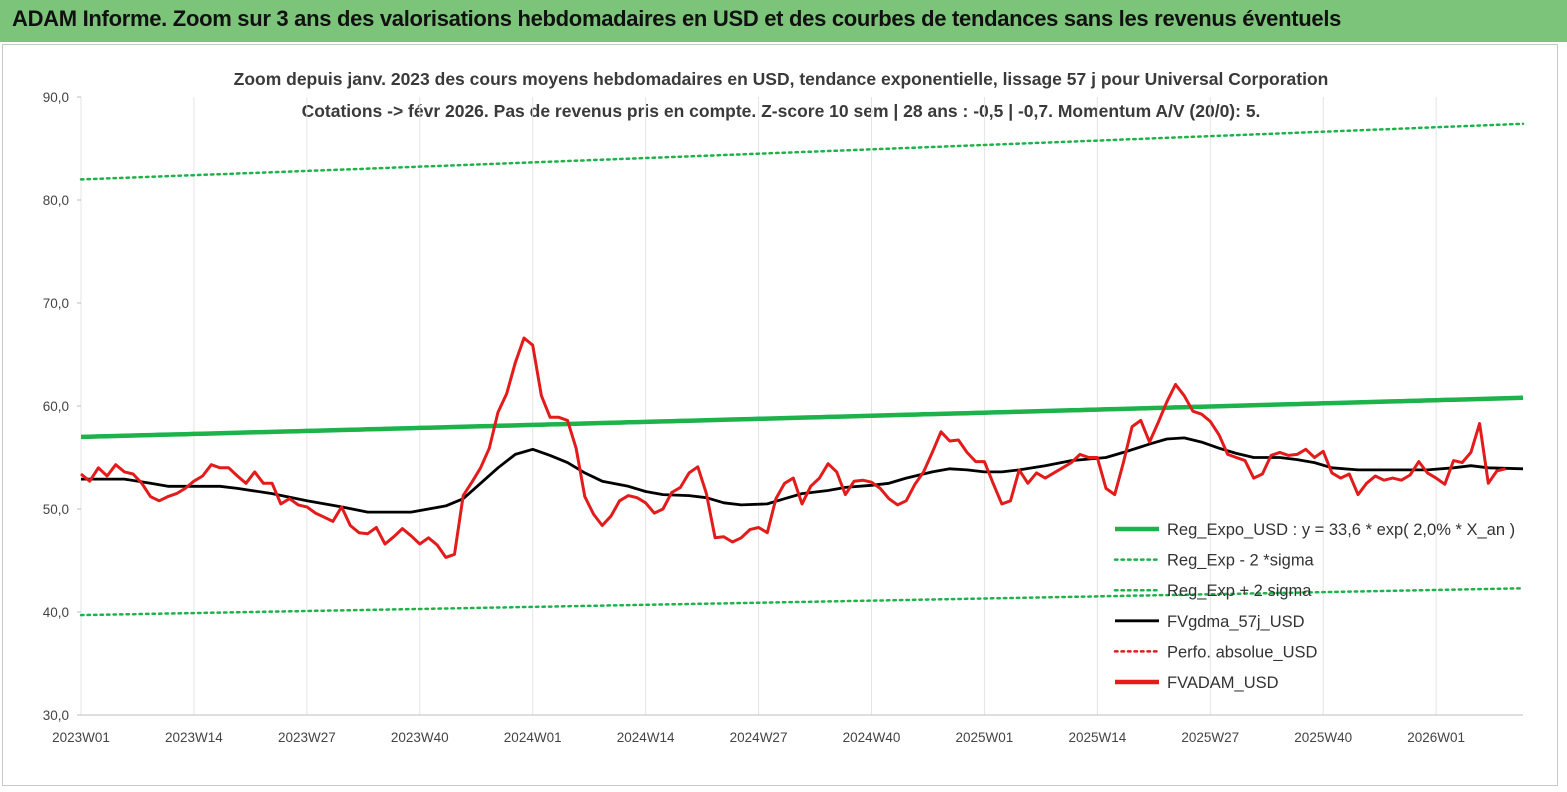 Image resolution: width=1567 pixels, height=792 pixels. What do you see at coordinates (802, 475) in the screenshot?
I see `series-moving-average` at bounding box center [802, 475].